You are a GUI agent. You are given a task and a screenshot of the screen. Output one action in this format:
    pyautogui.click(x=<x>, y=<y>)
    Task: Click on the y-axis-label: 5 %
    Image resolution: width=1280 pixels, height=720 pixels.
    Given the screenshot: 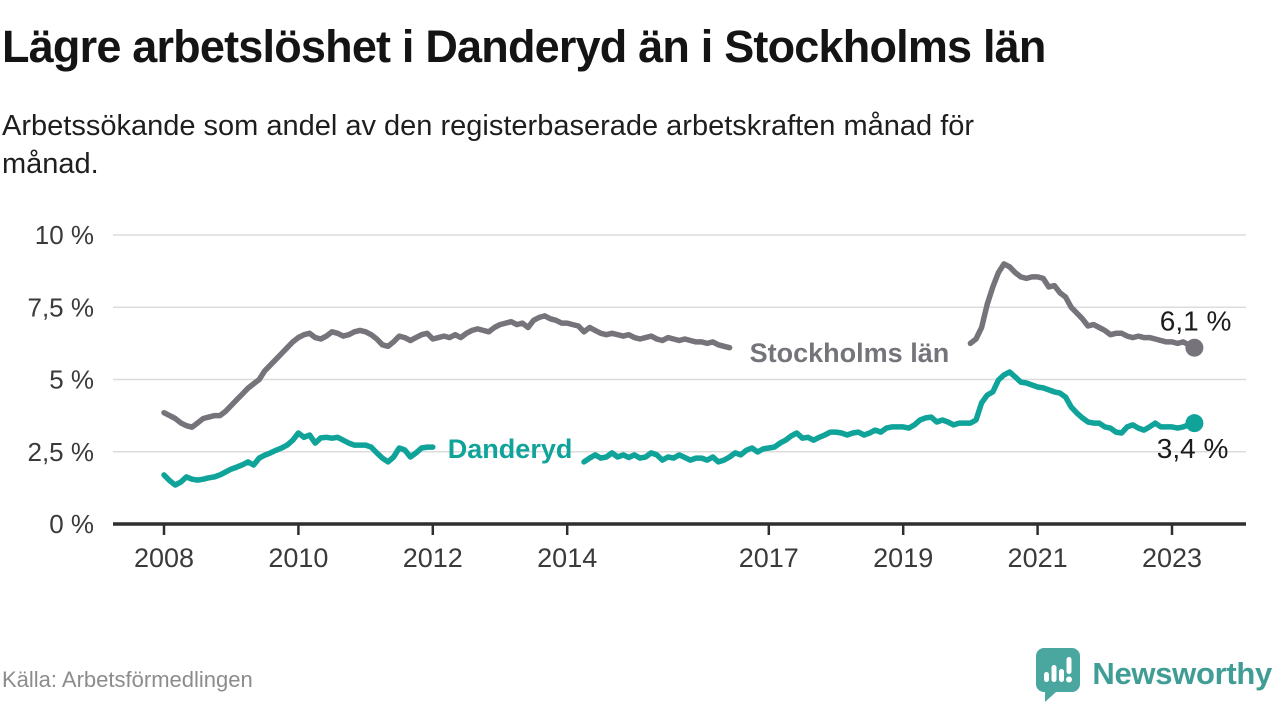 What is the action you would take?
    pyautogui.click(x=71, y=380)
    